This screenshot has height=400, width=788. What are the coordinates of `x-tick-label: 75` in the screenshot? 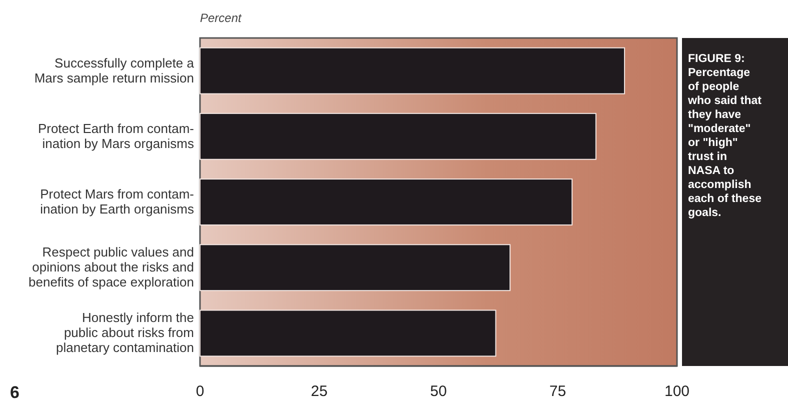 It's located at (557, 391).